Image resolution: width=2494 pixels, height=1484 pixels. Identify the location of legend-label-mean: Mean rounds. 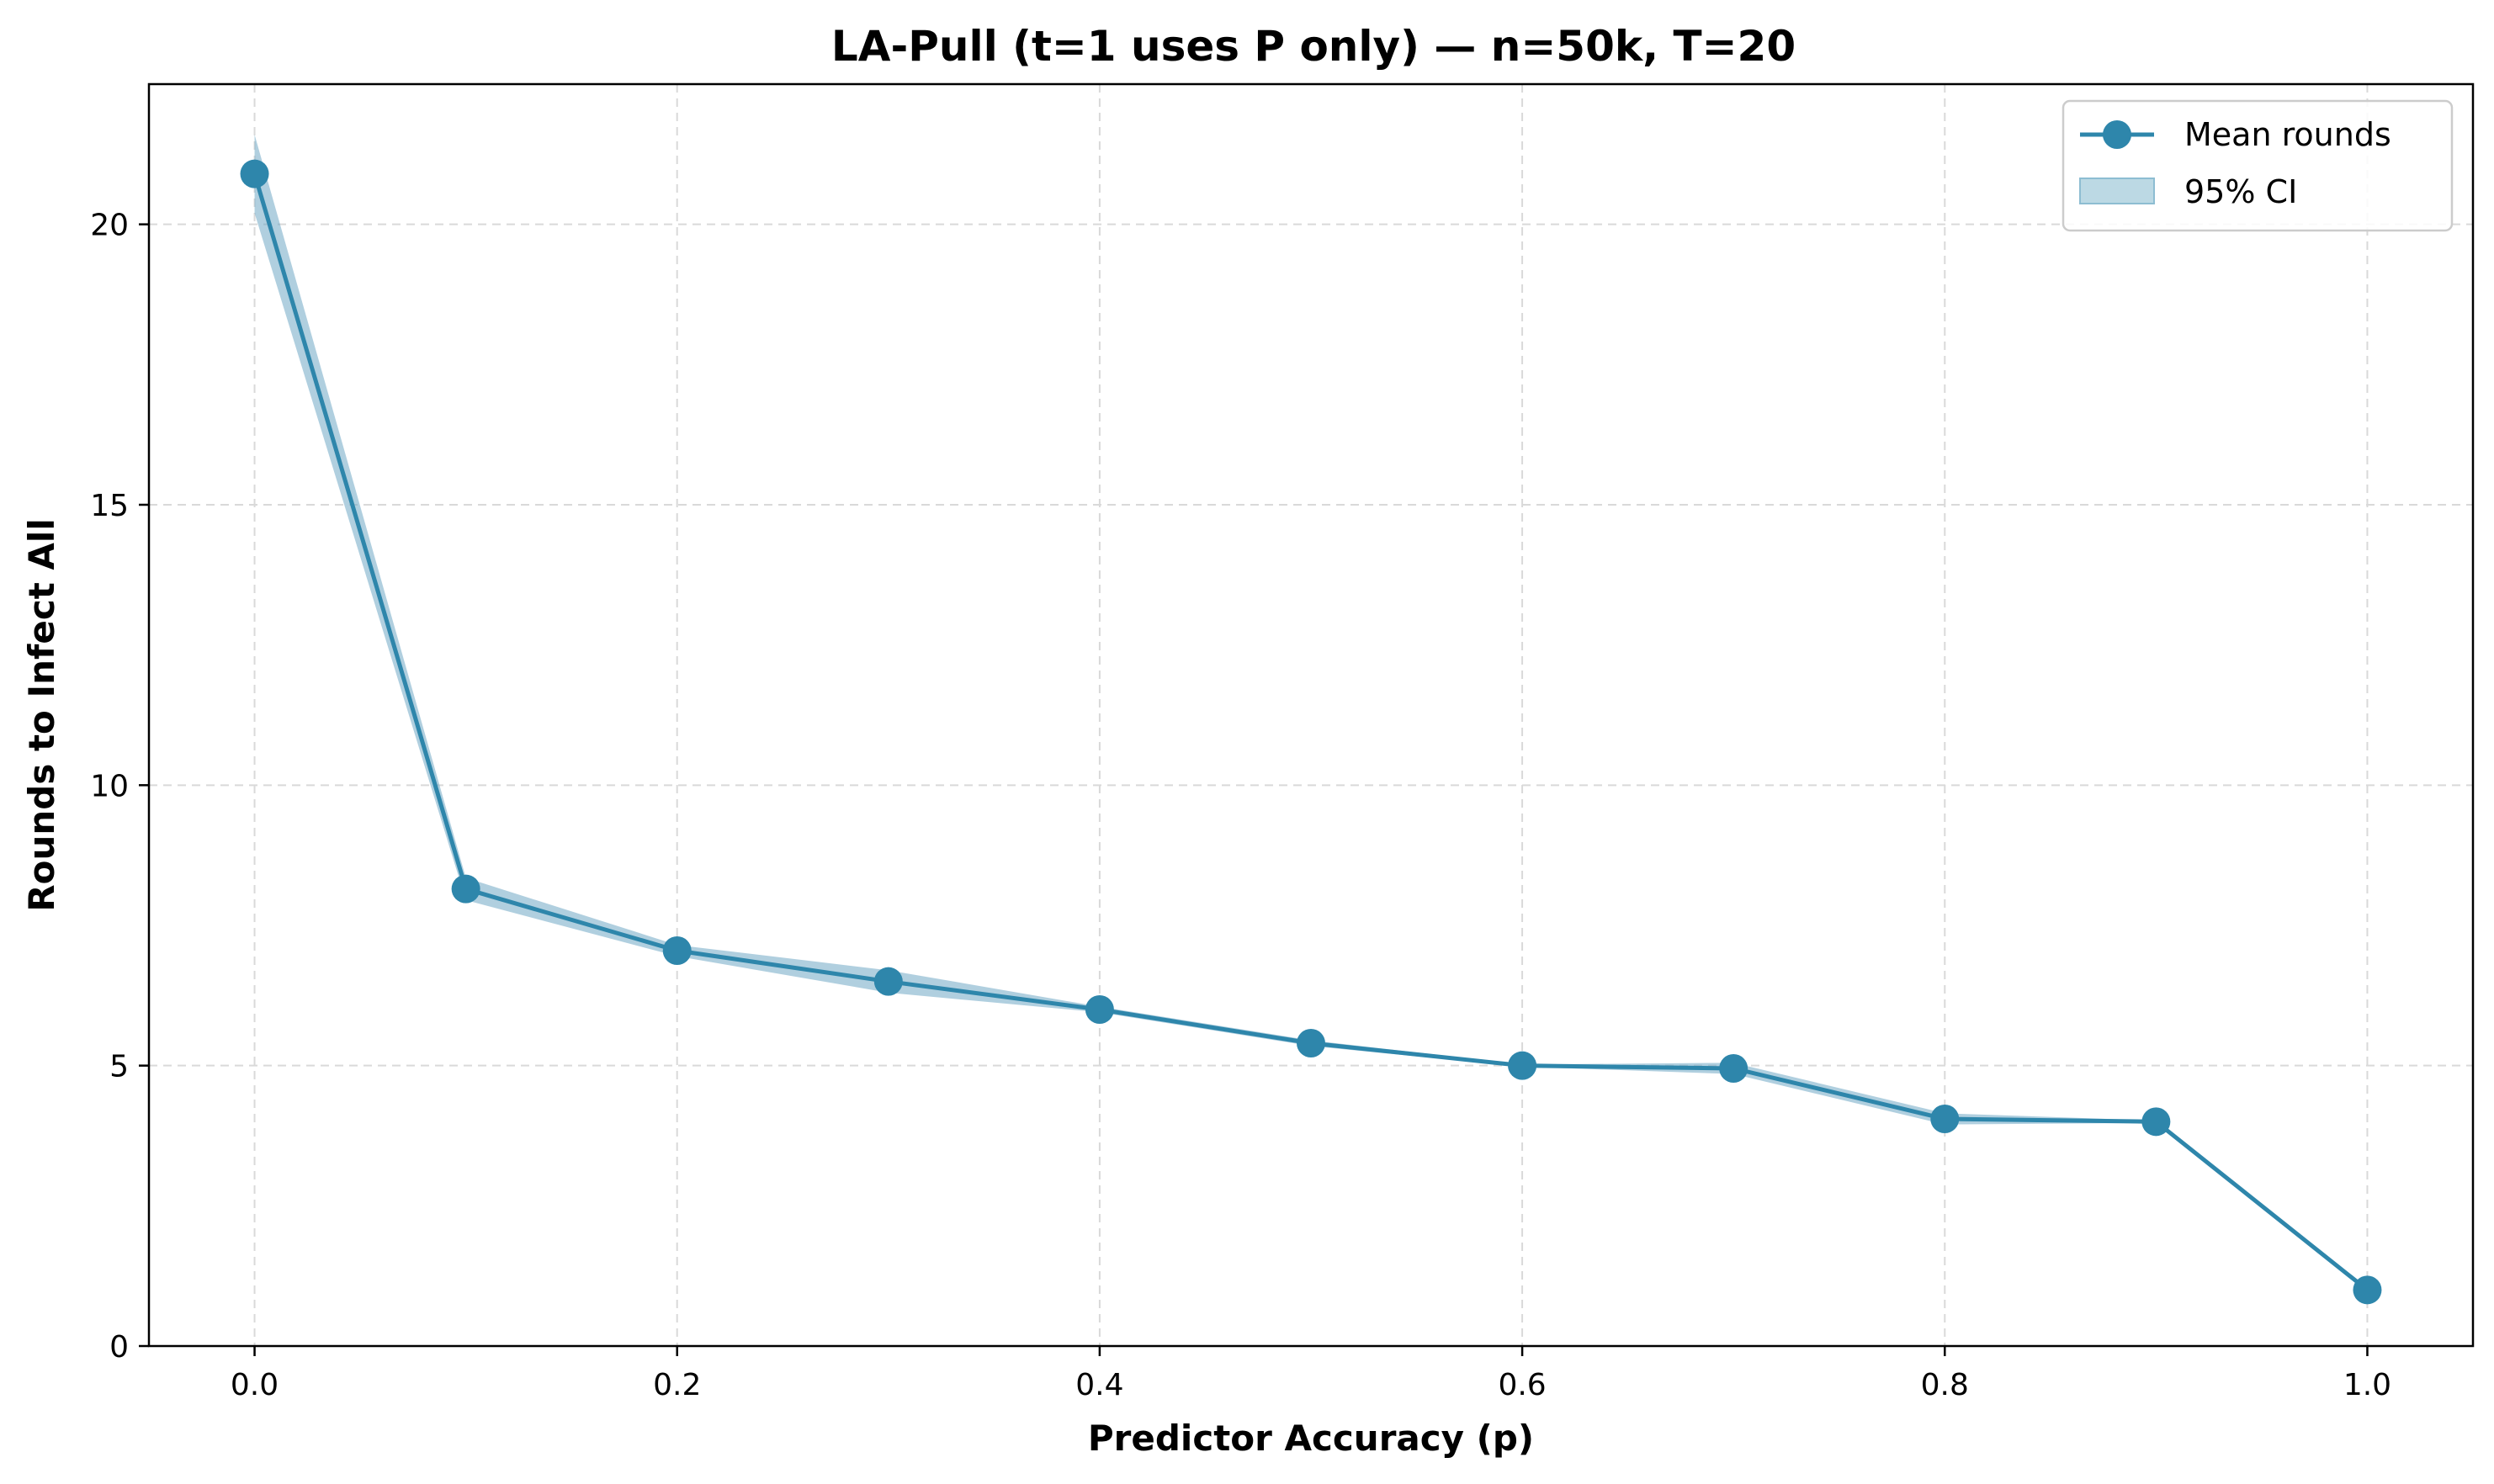
(2287, 134).